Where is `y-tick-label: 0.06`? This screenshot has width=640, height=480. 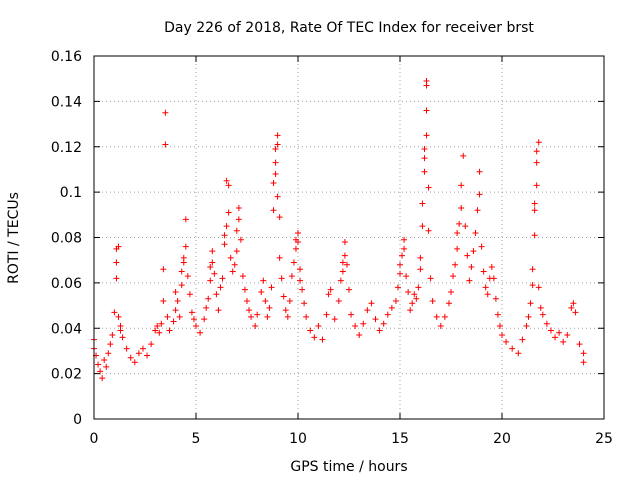 y-tick-label: 0.06 is located at coordinates (66, 284).